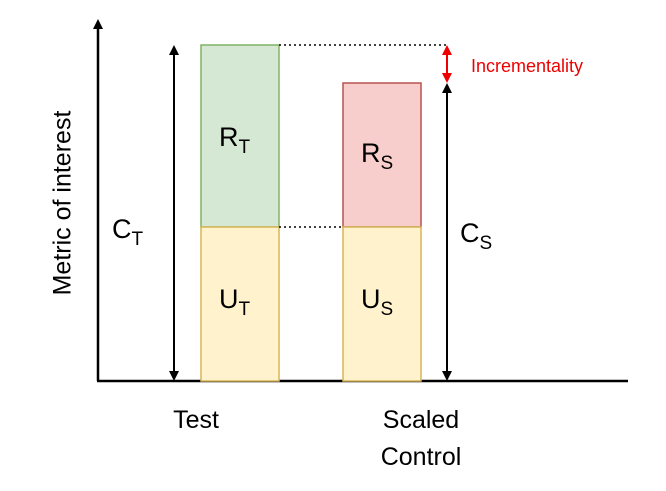 This screenshot has width=666, height=491. I want to click on symbol-r-t: RT, so click(235, 140).